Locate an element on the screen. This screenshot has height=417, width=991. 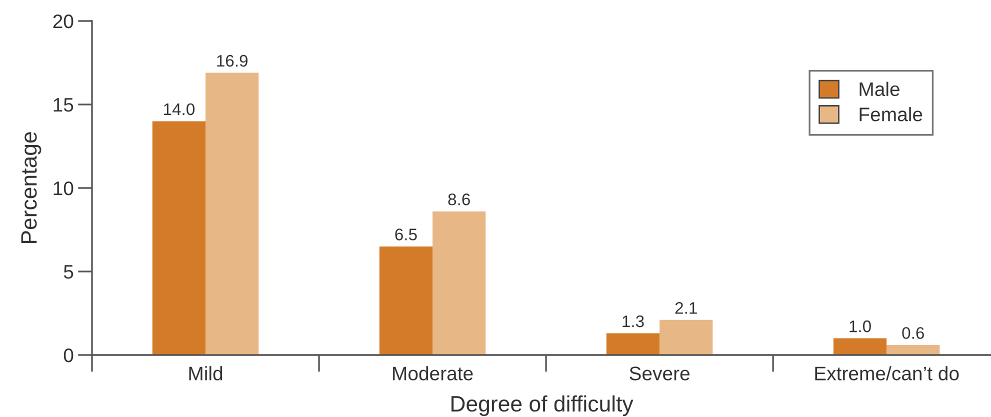
data-label: 1.0 is located at coordinates (860, 326).